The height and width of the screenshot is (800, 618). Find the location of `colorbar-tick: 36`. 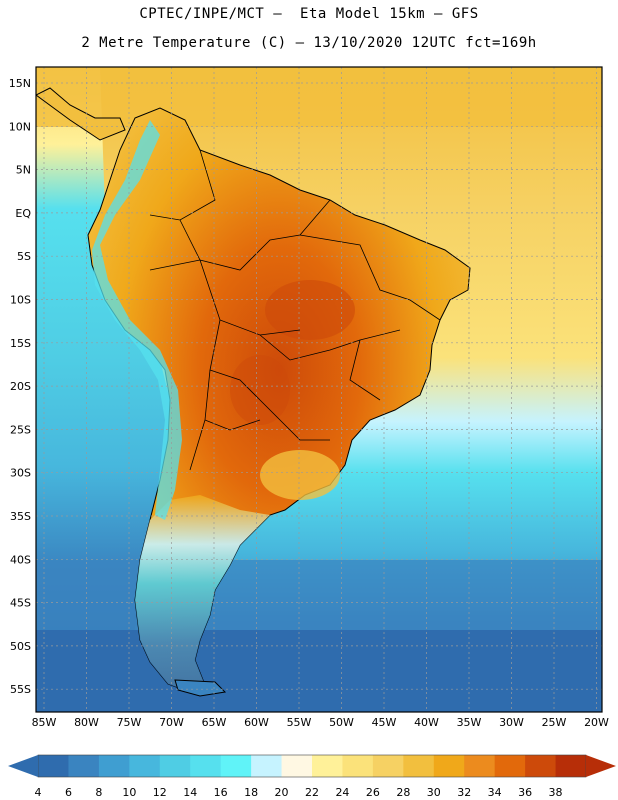

colorbar-tick: 36 is located at coordinates (525, 792).